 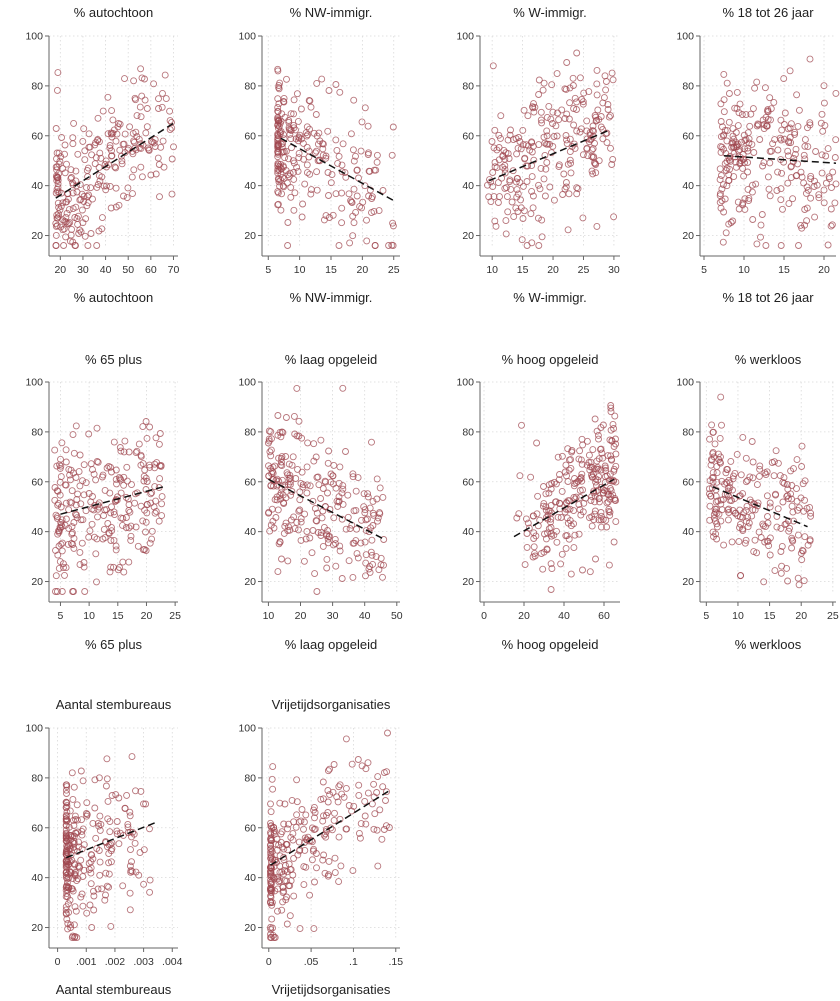 What do you see at coordinates (37, 186) in the screenshot?
I see `y-tick-label: 40` at bounding box center [37, 186].